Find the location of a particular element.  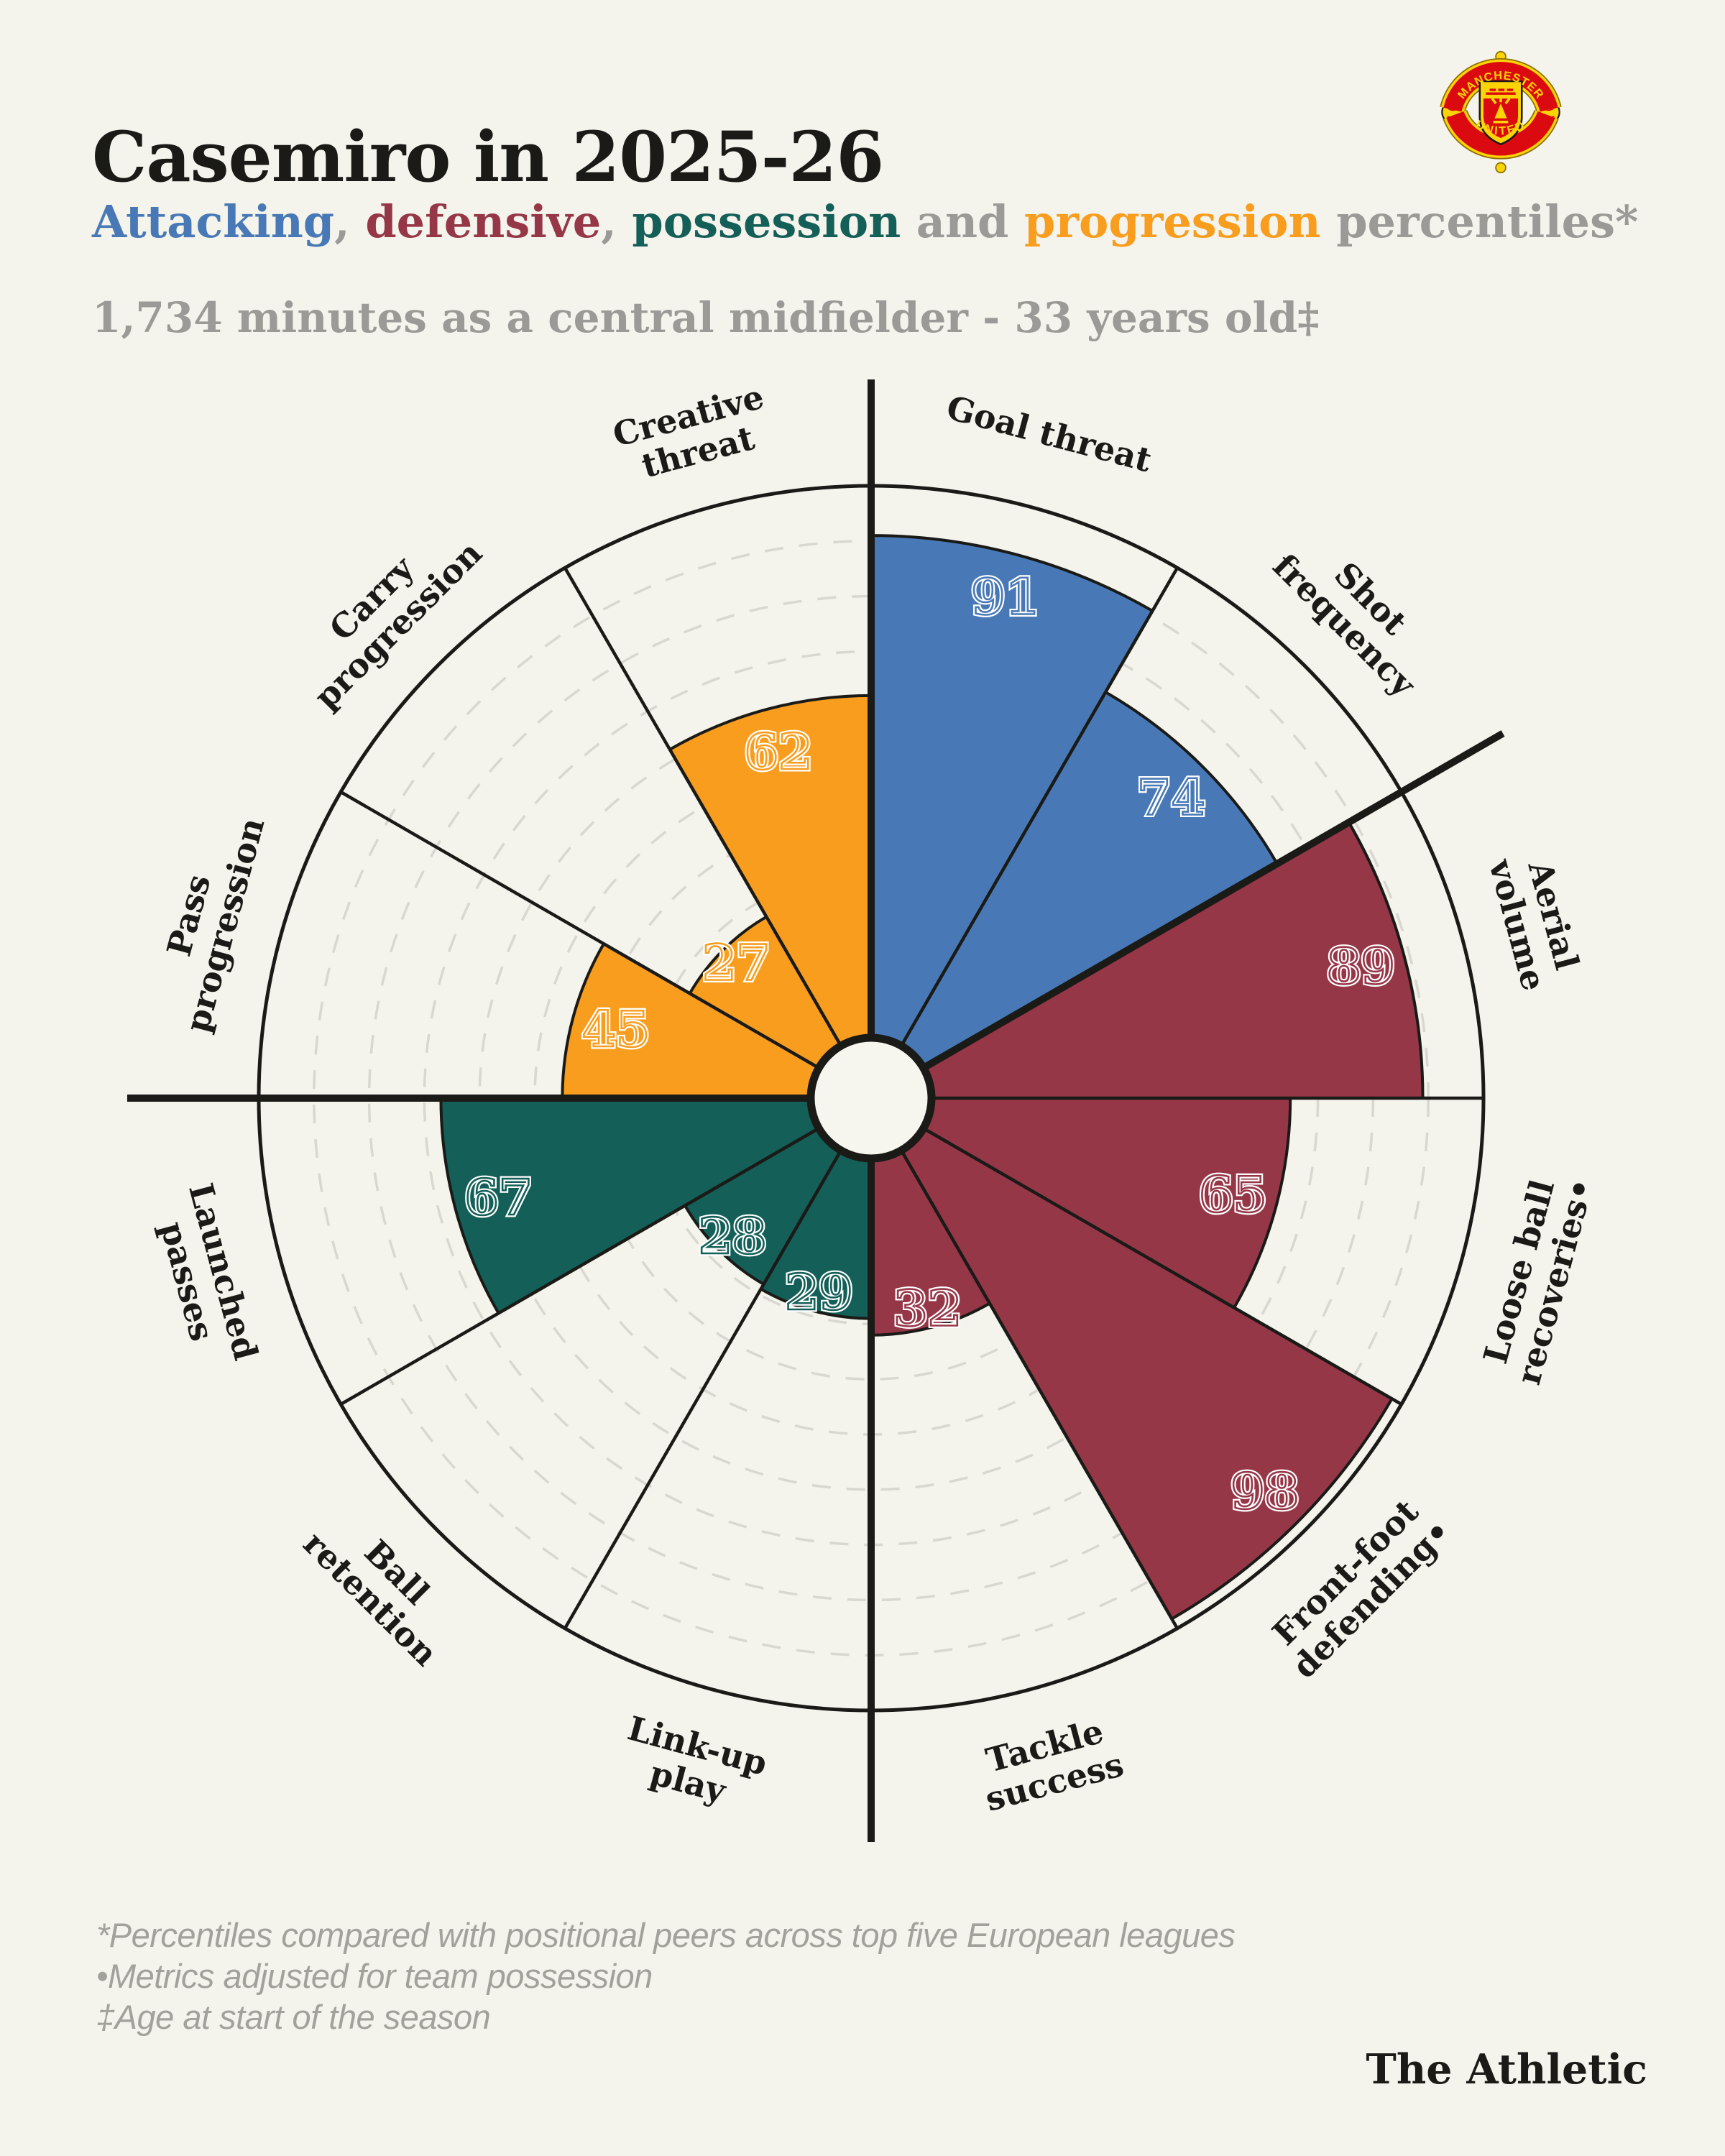

label-goal-threat: Goal threat is located at coordinates (1049, 434).